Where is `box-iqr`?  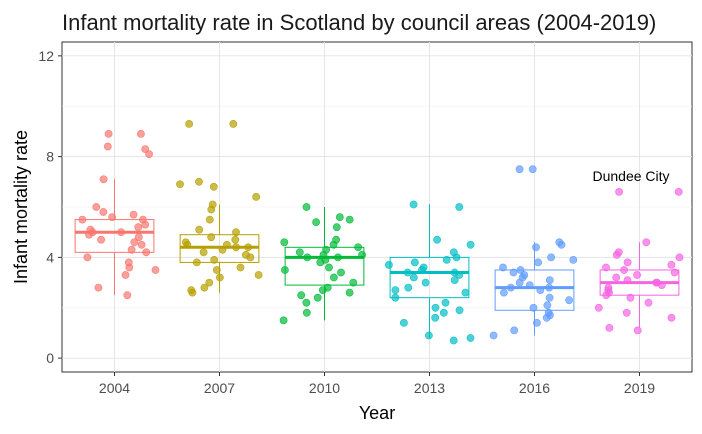 box-iqr is located at coordinates (429, 277).